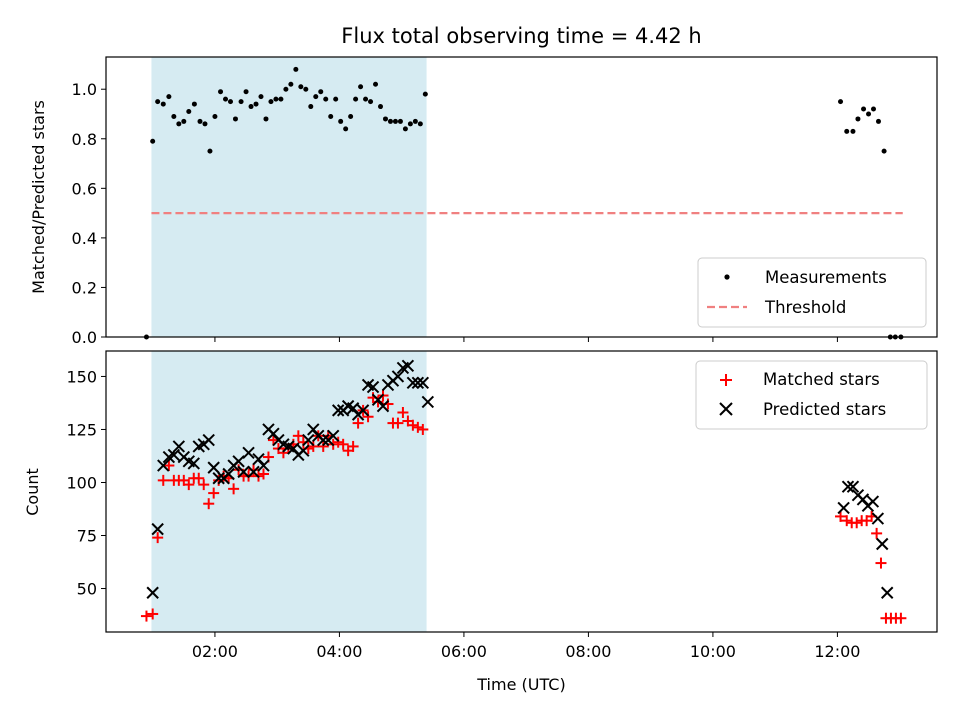  Describe the element at coordinates (84, 139) in the screenshot. I see `top-y-tick-label: 0.8` at that location.